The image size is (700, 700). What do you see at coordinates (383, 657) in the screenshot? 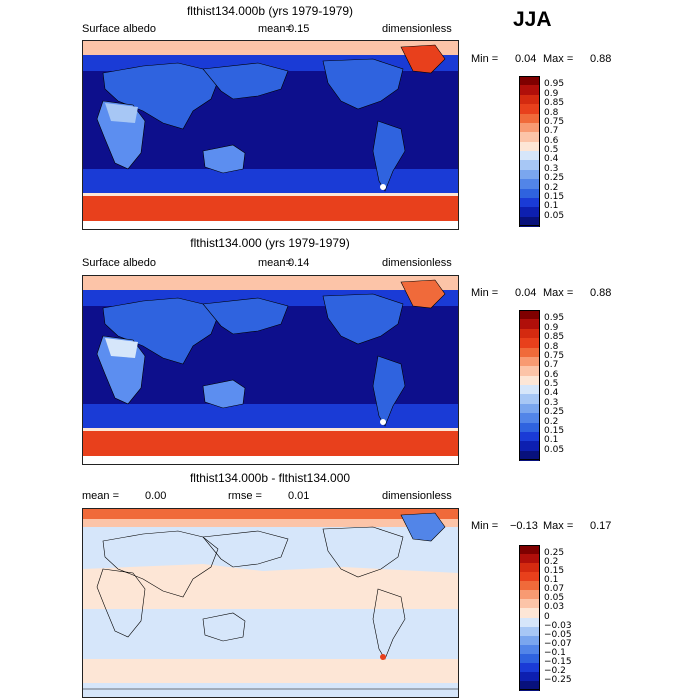
I see `andes-diff-spot` at bounding box center [383, 657].